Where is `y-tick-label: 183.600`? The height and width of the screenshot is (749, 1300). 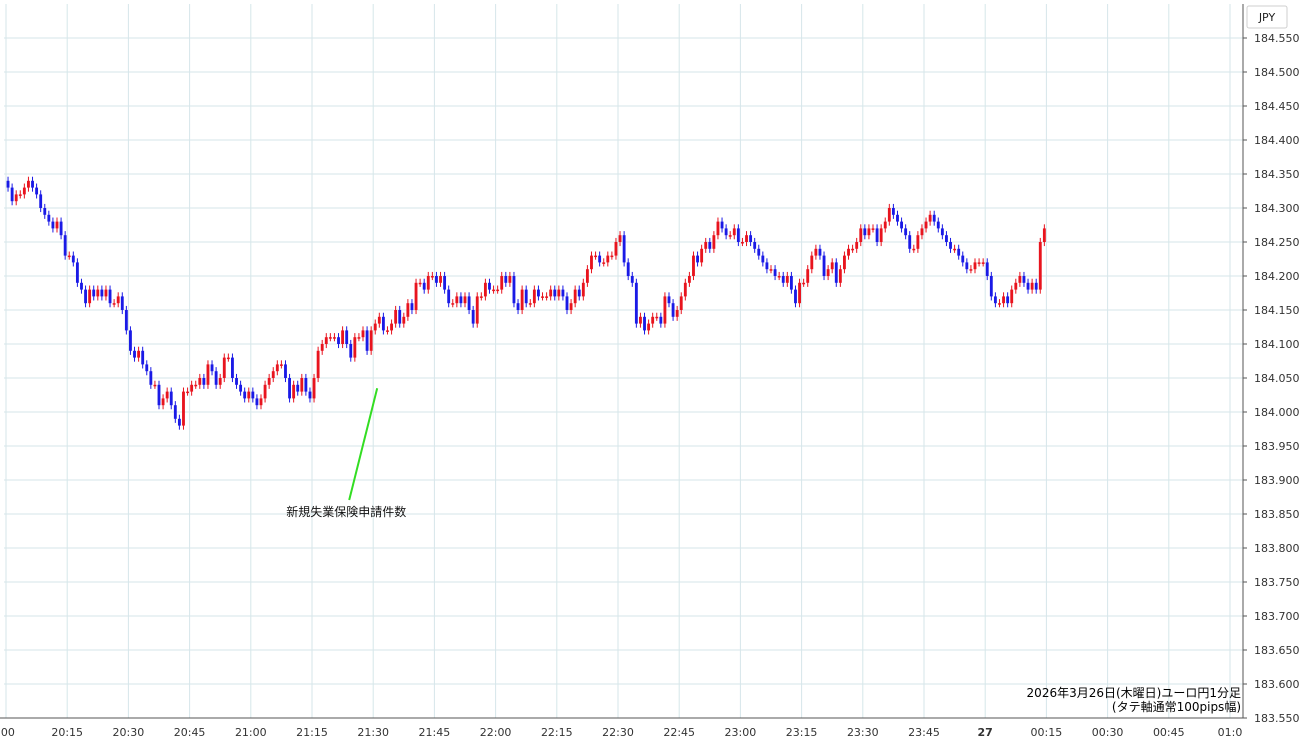
y-tick-label: 183.600 is located at coordinates (1277, 684).